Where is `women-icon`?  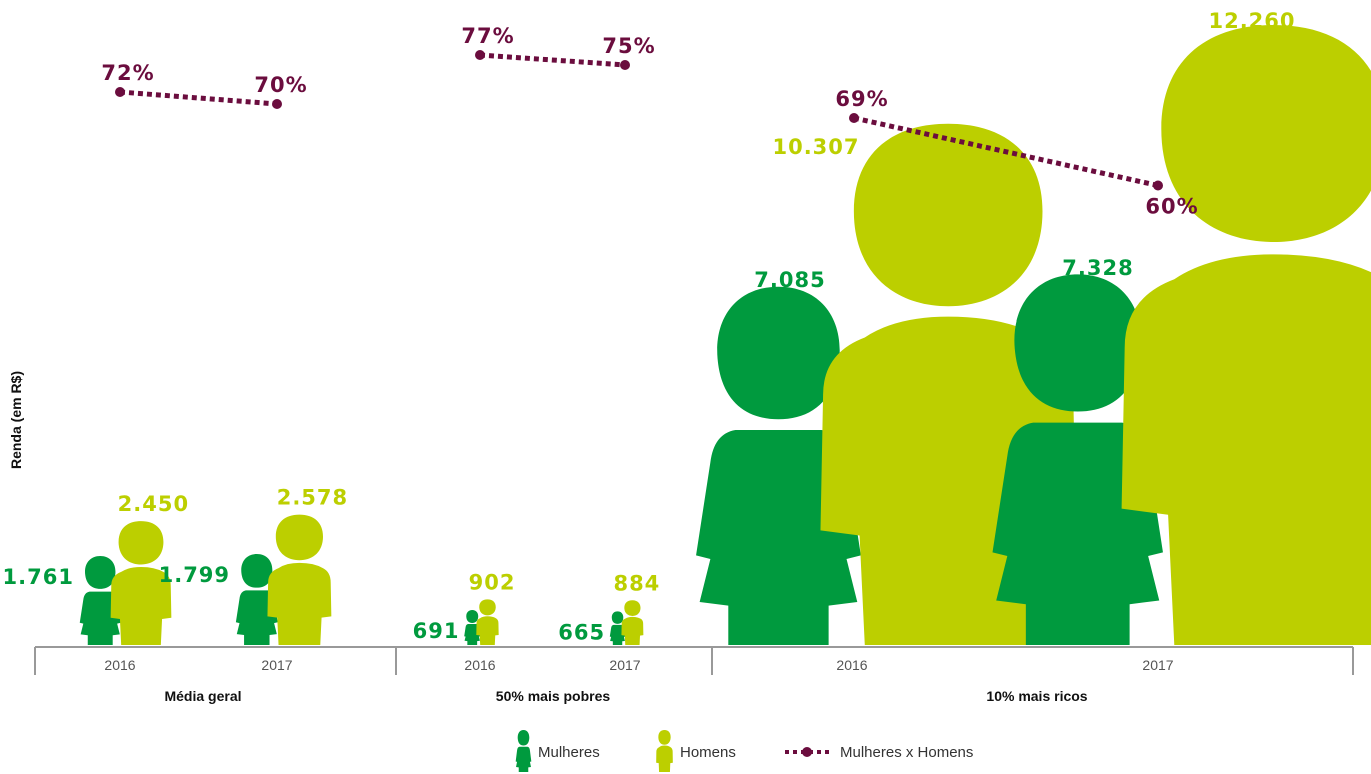
women-icon is located at coordinates (523, 751).